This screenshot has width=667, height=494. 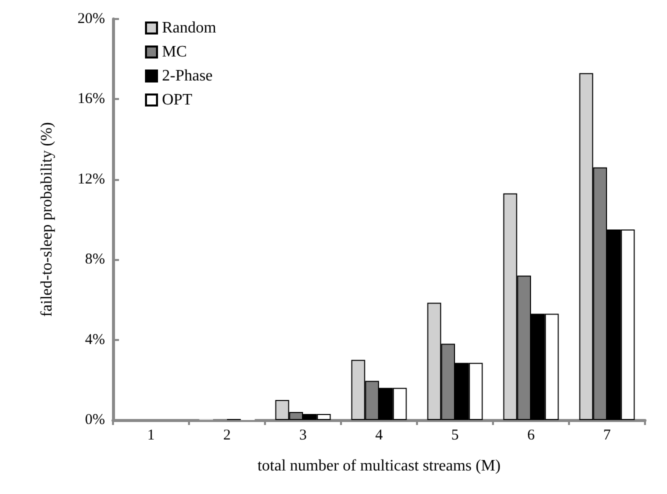 What do you see at coordinates (379, 466) in the screenshot?
I see `x-axis-title: total number of multicast streams (M)` at bounding box center [379, 466].